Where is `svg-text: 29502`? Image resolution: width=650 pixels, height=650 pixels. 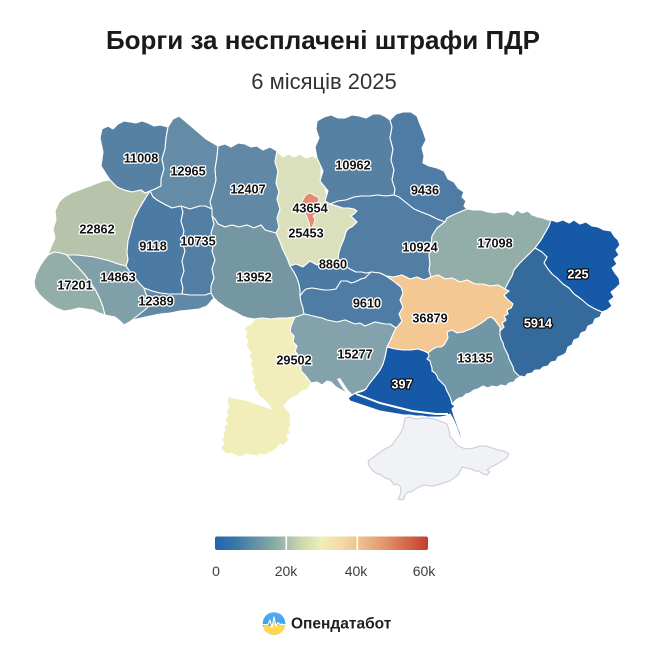 svg-text: 29502 is located at coordinates (293, 361).